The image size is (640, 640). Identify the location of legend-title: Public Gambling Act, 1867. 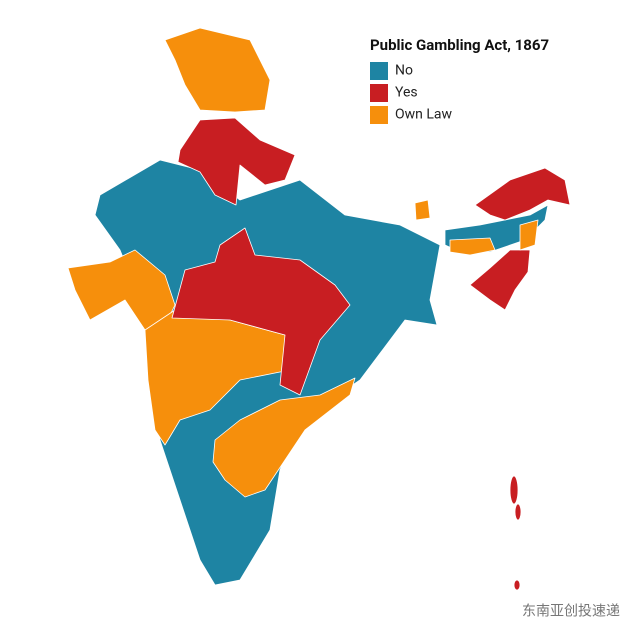
(459, 45).